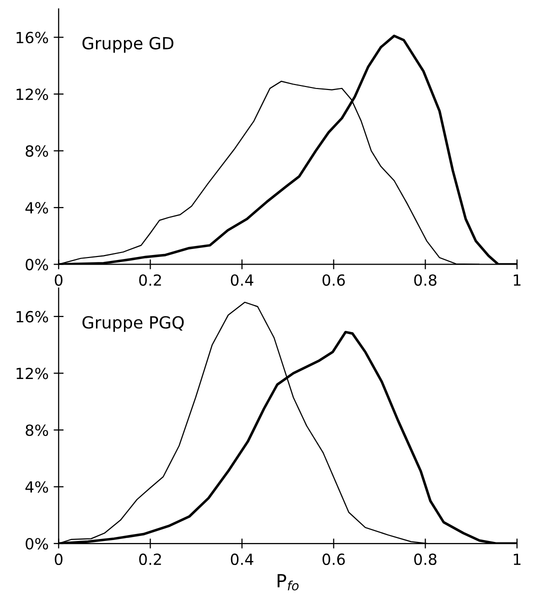 The image size is (533, 594). Describe the element at coordinates (288, 582) in the screenshot. I see `x-axis-title: P$_{fo}$` at that location.